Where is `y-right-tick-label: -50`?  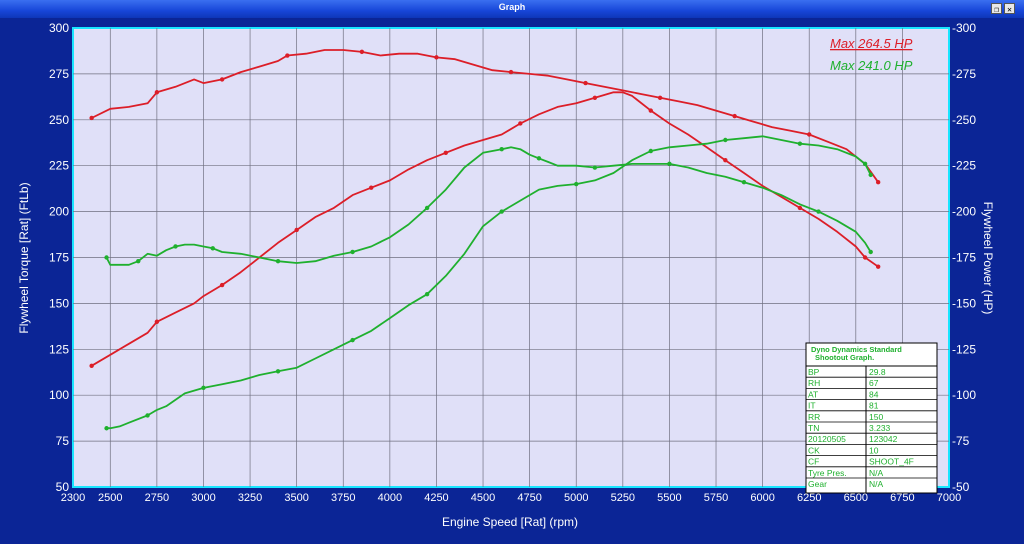 y-right-tick-label: -50 is located at coordinates (961, 487).